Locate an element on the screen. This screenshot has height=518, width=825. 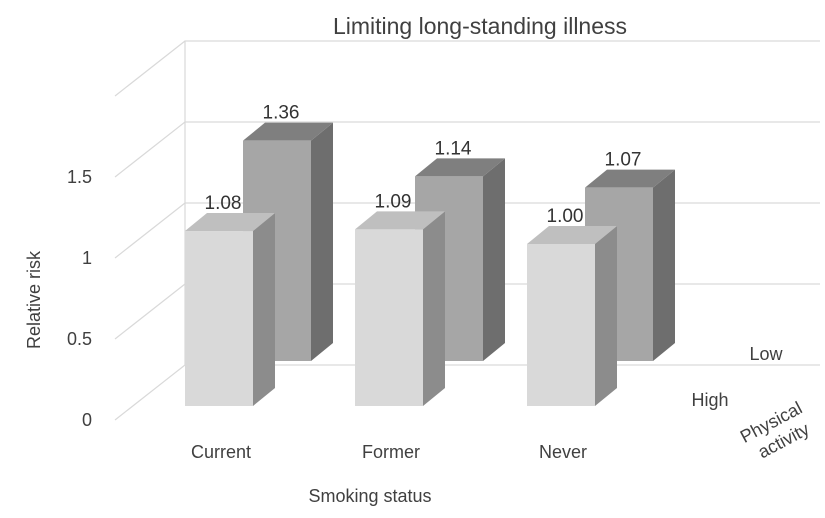
gridline is located at coordinates (467, 68).